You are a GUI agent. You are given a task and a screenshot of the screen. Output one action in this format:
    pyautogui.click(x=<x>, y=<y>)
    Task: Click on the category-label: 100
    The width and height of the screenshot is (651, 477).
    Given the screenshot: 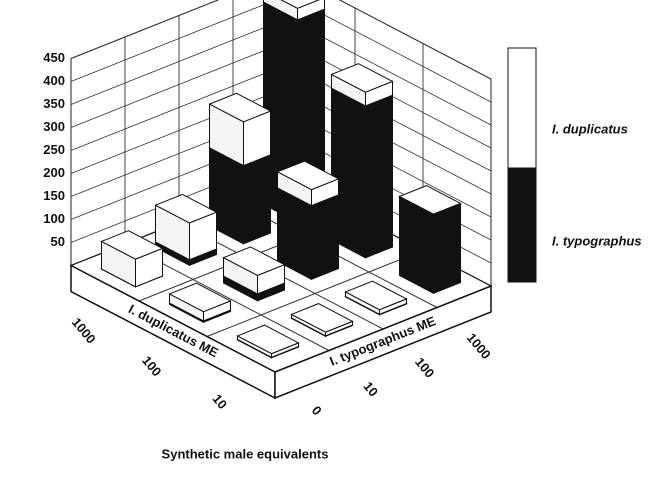 What is the action you would take?
    pyautogui.click(x=424, y=367)
    